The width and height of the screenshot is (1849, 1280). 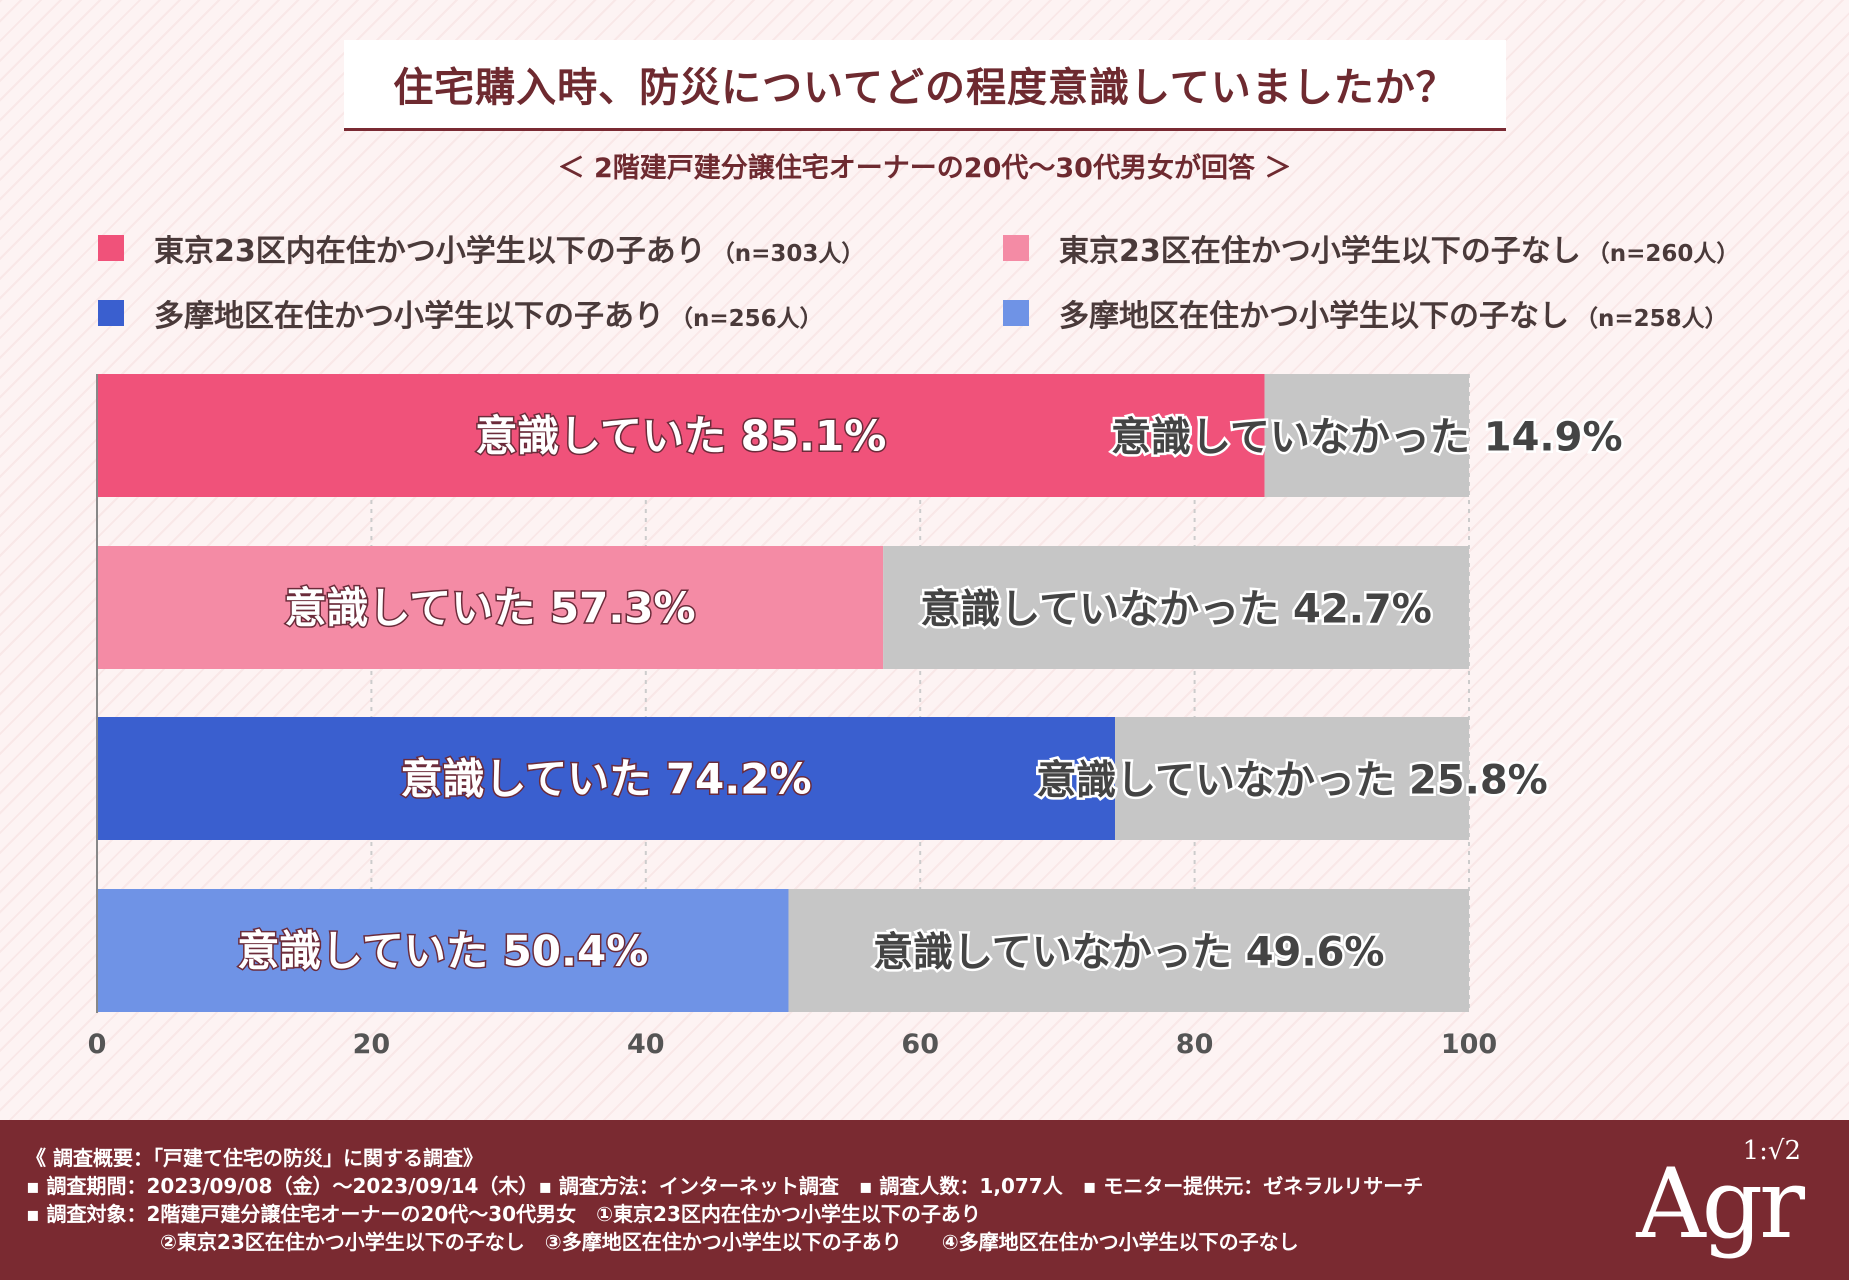 What do you see at coordinates (1195, 1044) in the screenshot?
I see `x-tick-label: 80` at bounding box center [1195, 1044].